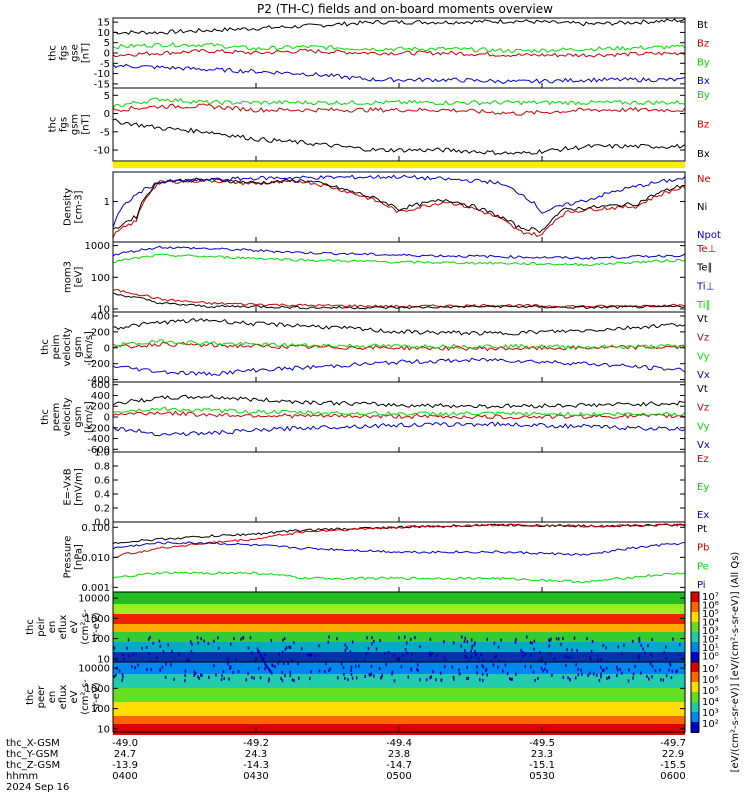  I want to click on ephemeris-value: -49.4, so click(399, 743).